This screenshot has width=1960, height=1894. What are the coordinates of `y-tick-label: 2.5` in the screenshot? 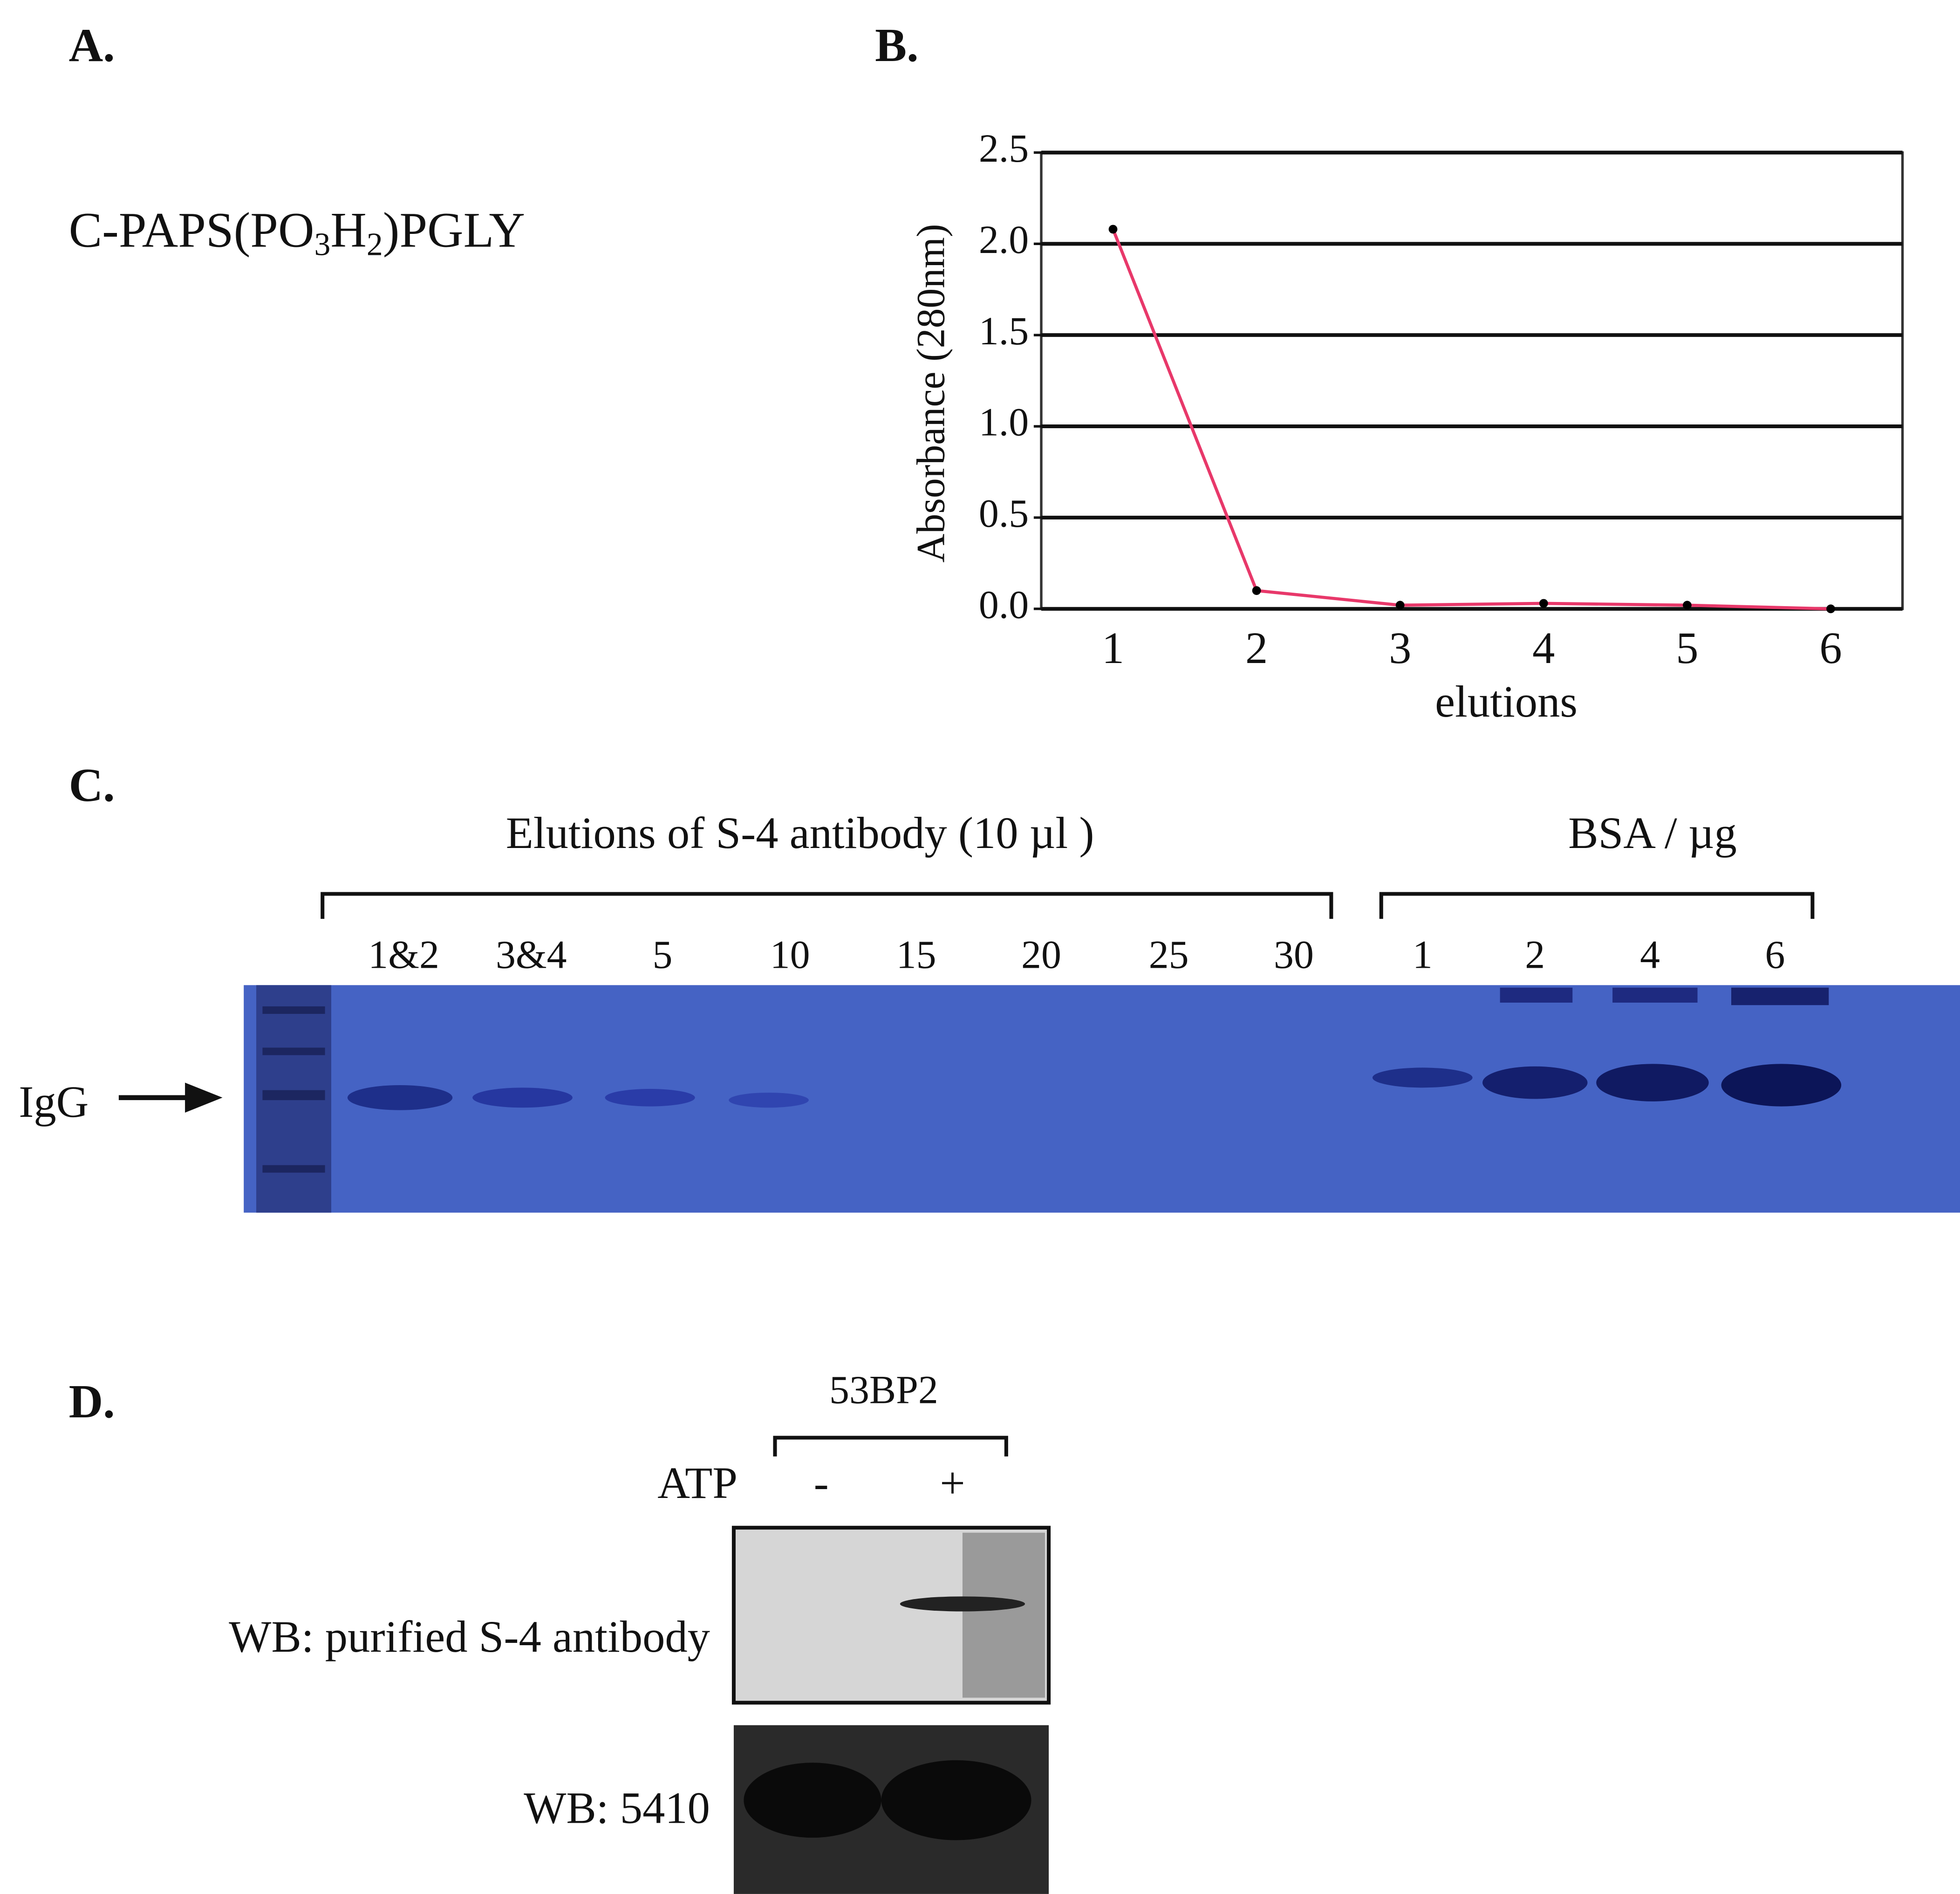 It's located at (1004, 148).